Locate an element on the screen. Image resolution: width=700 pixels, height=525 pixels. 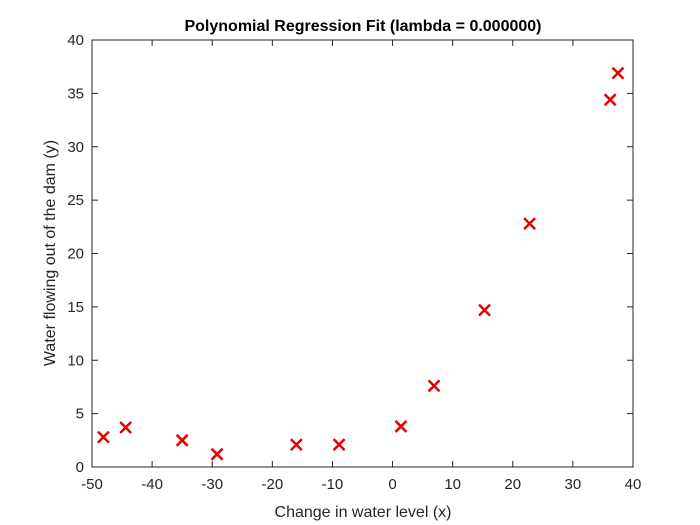
y-tick-label: 40 is located at coordinates (75, 40).